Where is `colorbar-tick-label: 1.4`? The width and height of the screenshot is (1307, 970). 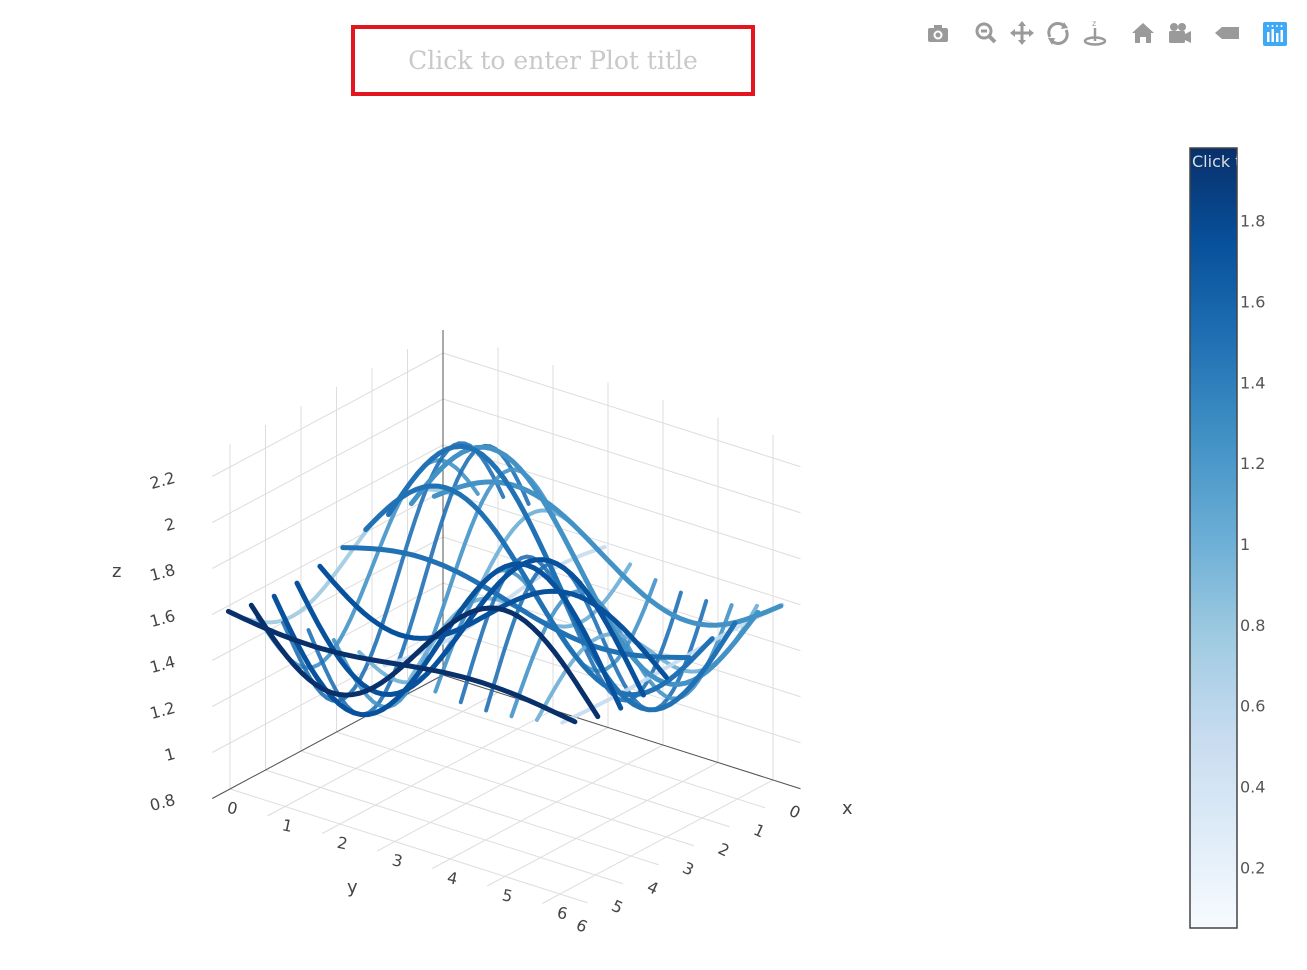 colorbar-tick-label: 1.4 is located at coordinates (1252, 382).